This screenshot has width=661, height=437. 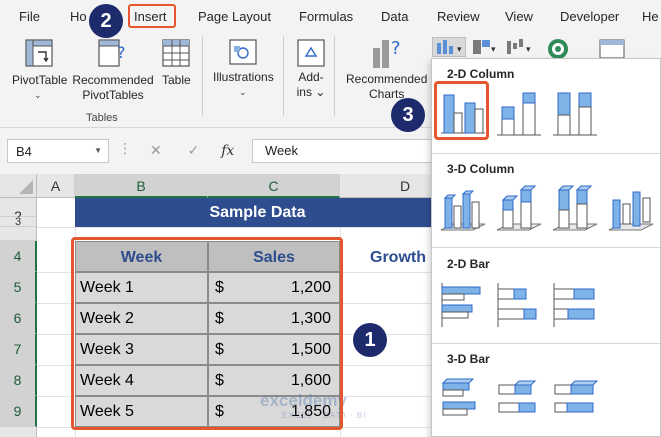 What do you see at coordinates (481, 169) in the screenshot?
I see `section-3d-column: 3-D Column` at bounding box center [481, 169].